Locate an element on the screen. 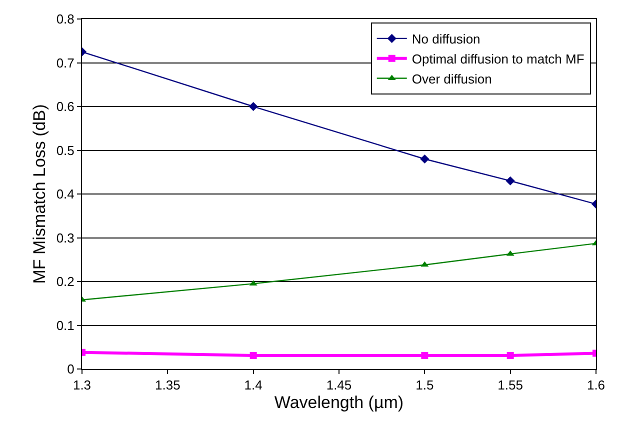 Image resolution: width=617 pixels, height=427 pixels. y-tick-label: 0.2 is located at coordinates (65, 282).